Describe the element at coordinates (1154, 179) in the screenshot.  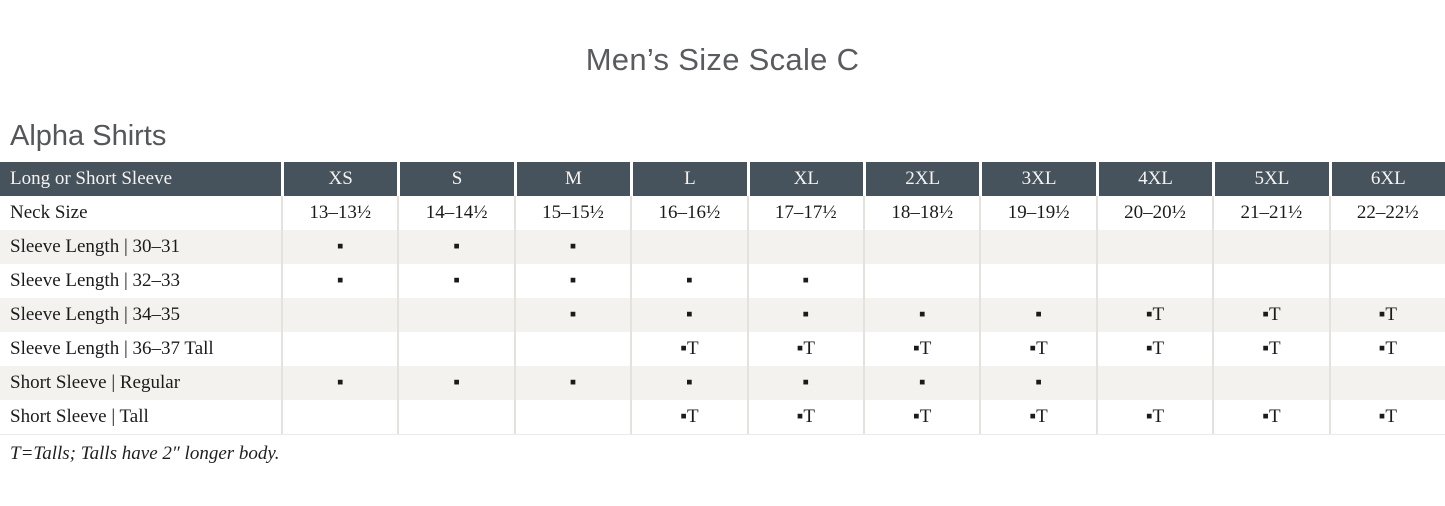
I see `size-header-cell: 4XL` at that location.